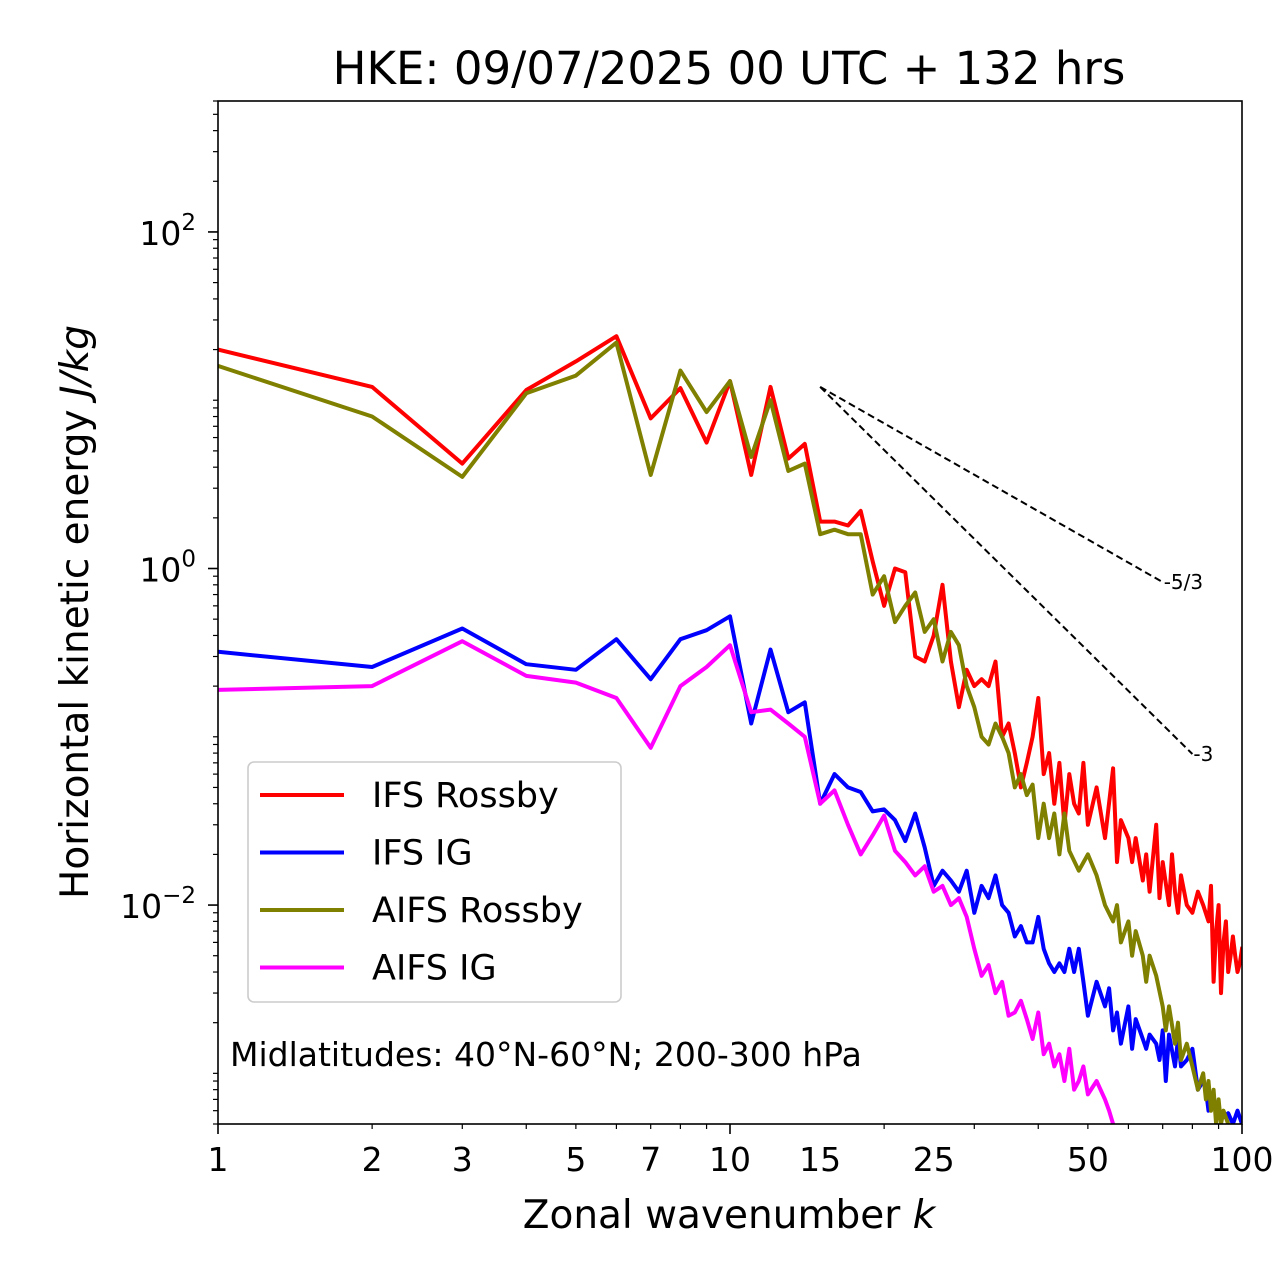  Describe the element at coordinates (462, 1159) in the screenshot. I see `x-tick-label-3: 3` at that location.